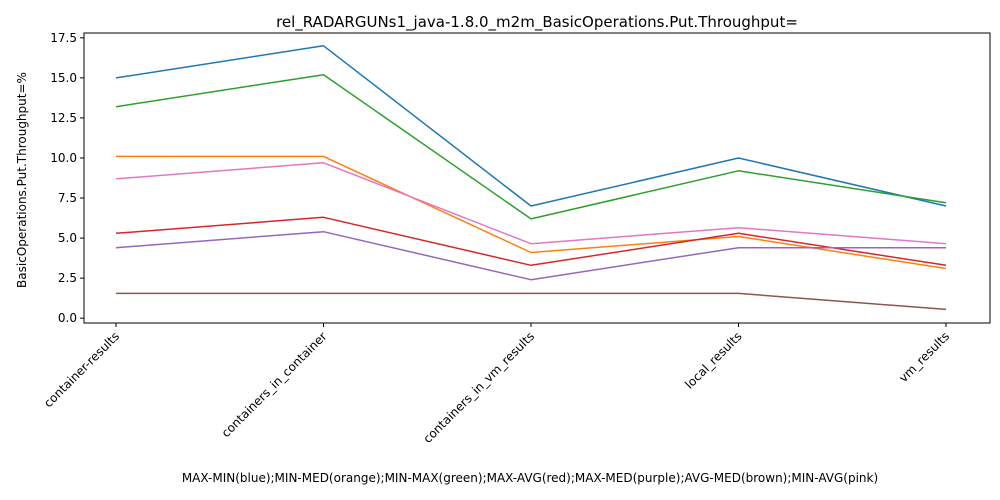 The height and width of the screenshot is (500, 1000). What do you see at coordinates (67, 178) in the screenshot?
I see `y-axis: 0.0 2.5 5.0 7.5 10.0 12.5 15.0 17.5` at bounding box center [67, 178].